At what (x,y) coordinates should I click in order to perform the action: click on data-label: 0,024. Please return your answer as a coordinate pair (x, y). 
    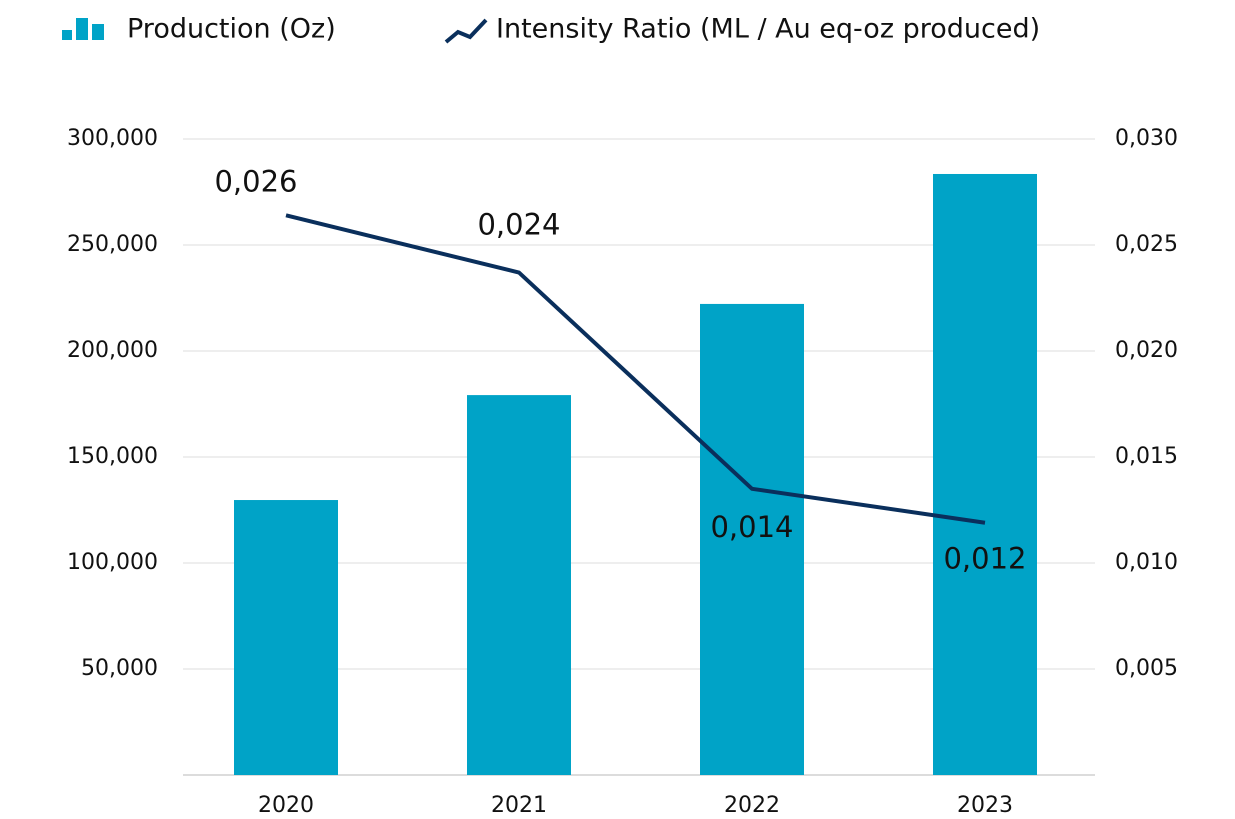
    Looking at the image, I should click on (518, 225).